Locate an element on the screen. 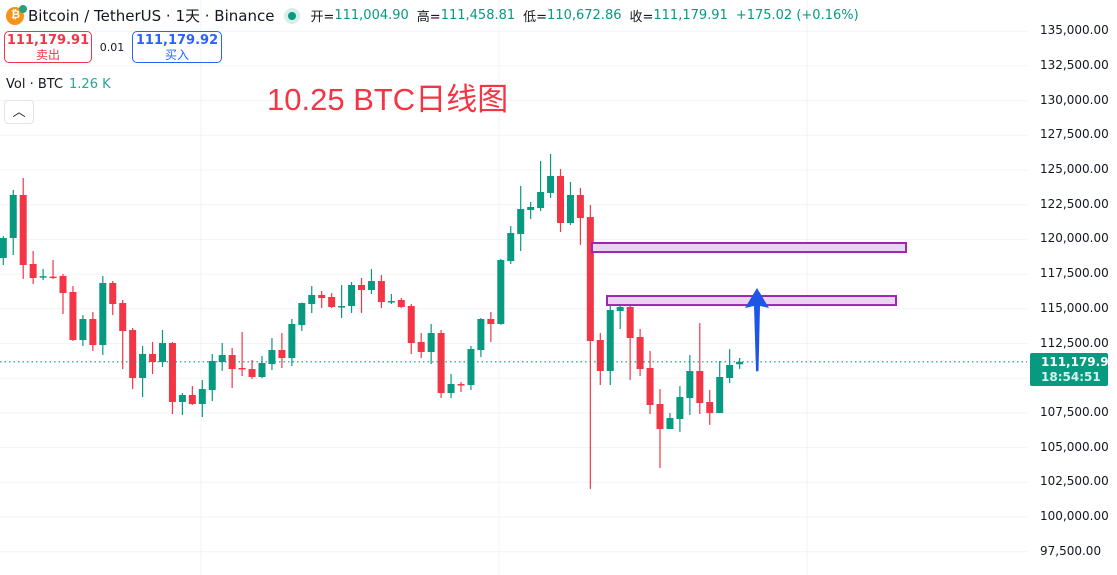  sell-button: 111,179.91 卖出 is located at coordinates (48, 47).